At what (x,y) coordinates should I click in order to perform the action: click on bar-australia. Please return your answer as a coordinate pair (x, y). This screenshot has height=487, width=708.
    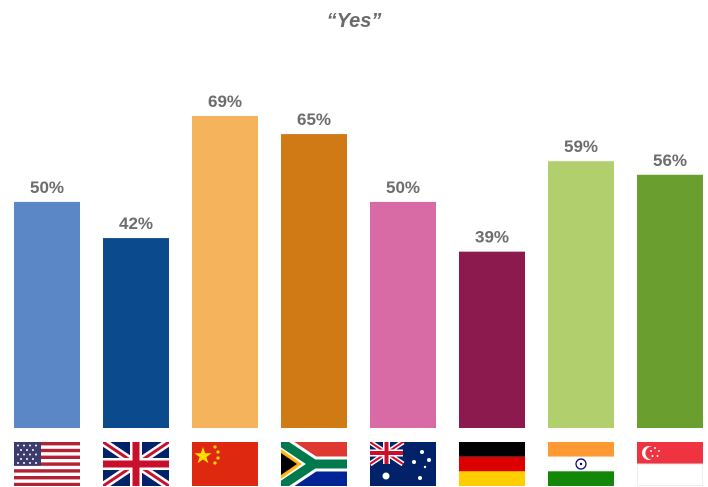
    Looking at the image, I should click on (403, 314).